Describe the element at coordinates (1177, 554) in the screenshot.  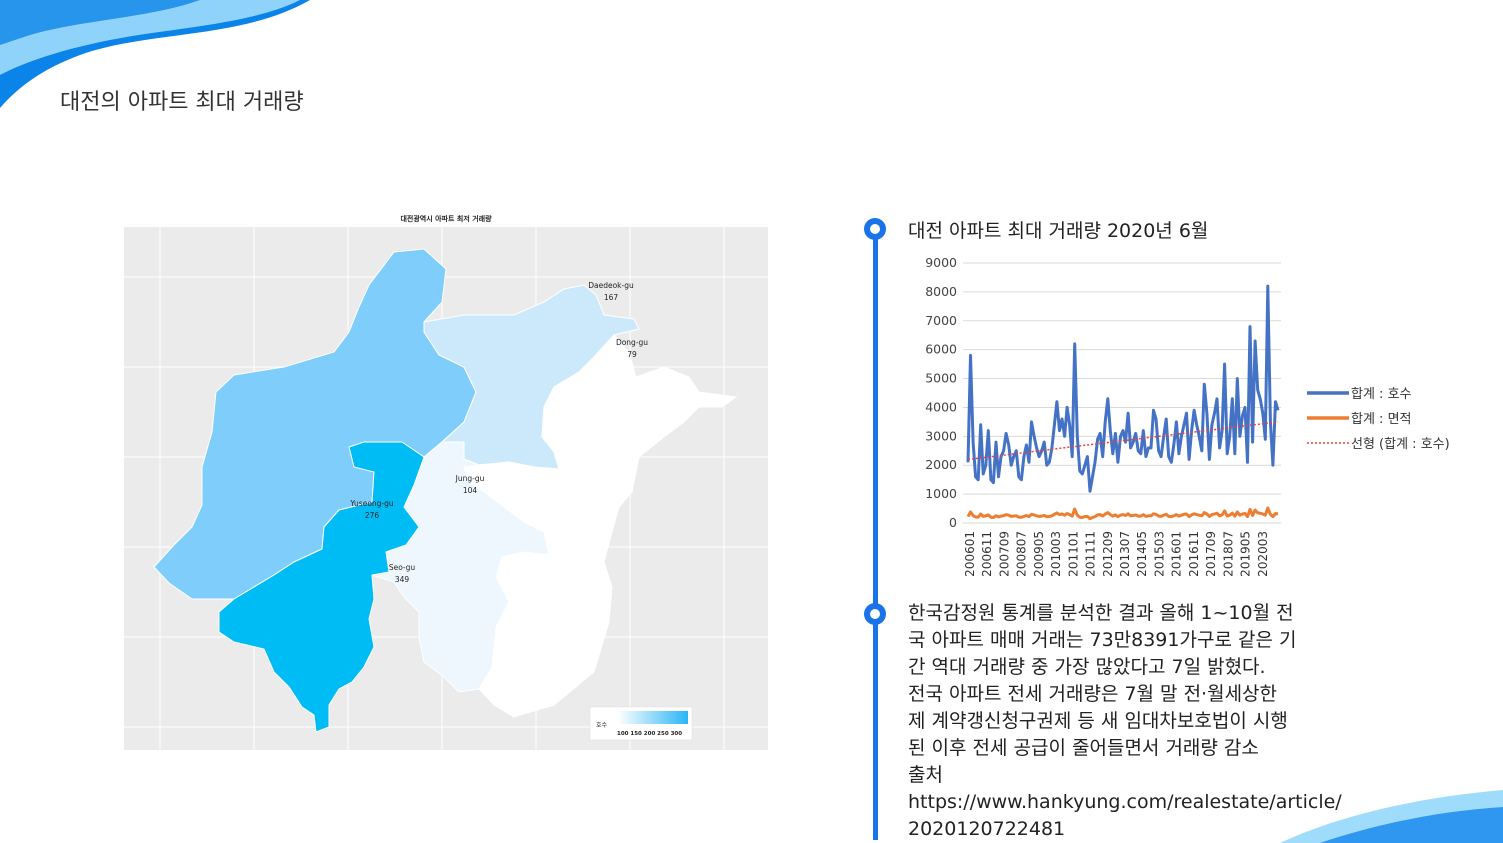
I see `x-tick-label: 201601` at that location.